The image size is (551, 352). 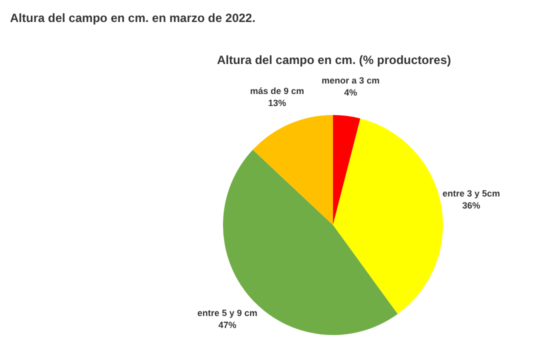 I want to click on data-label: 4%, so click(x=351, y=92).